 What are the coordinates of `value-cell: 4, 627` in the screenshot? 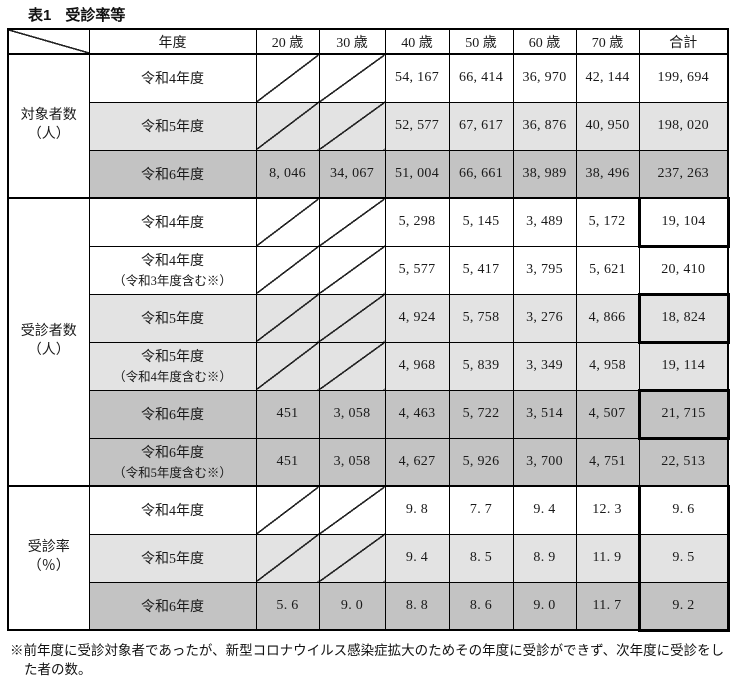 It's located at (417, 462).